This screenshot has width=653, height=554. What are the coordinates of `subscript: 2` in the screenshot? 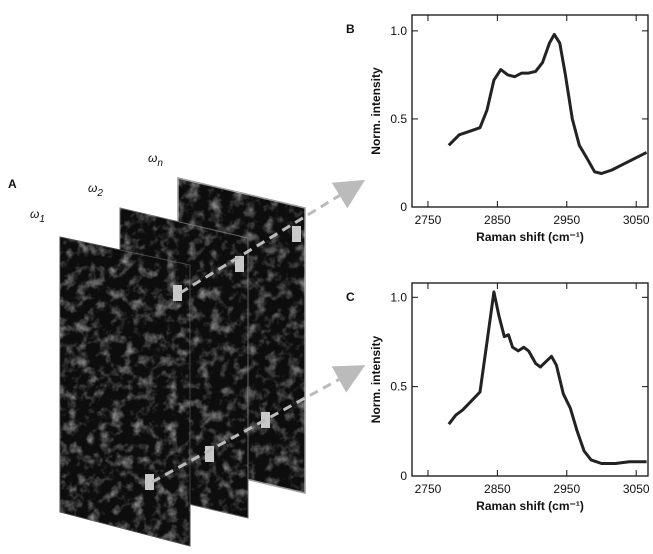 It's located at (99, 193).